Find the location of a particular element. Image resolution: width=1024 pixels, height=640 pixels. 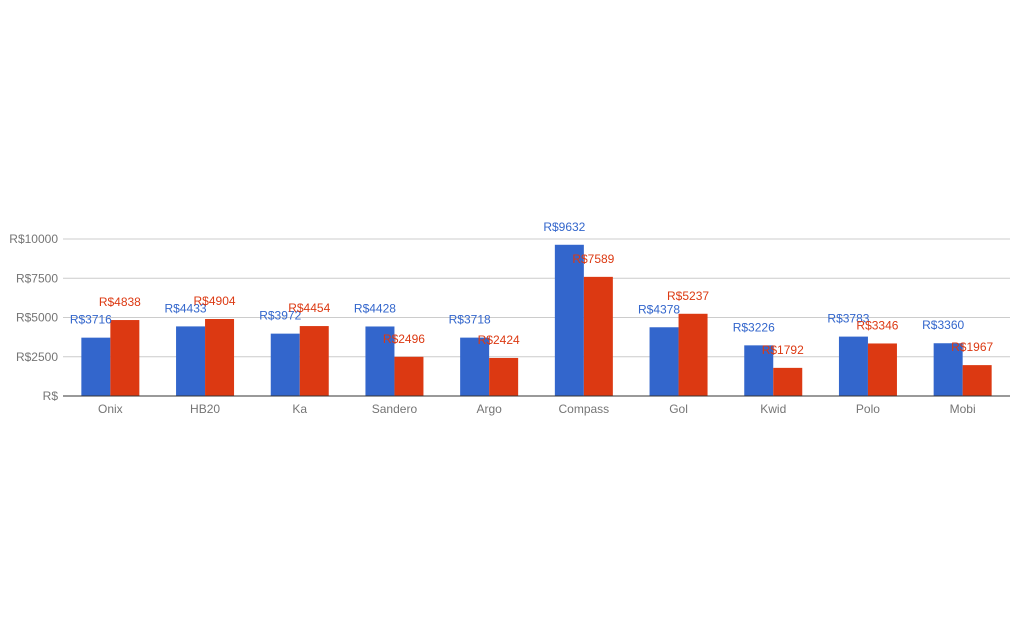

x-tick-label: Onix is located at coordinates (110, 409).